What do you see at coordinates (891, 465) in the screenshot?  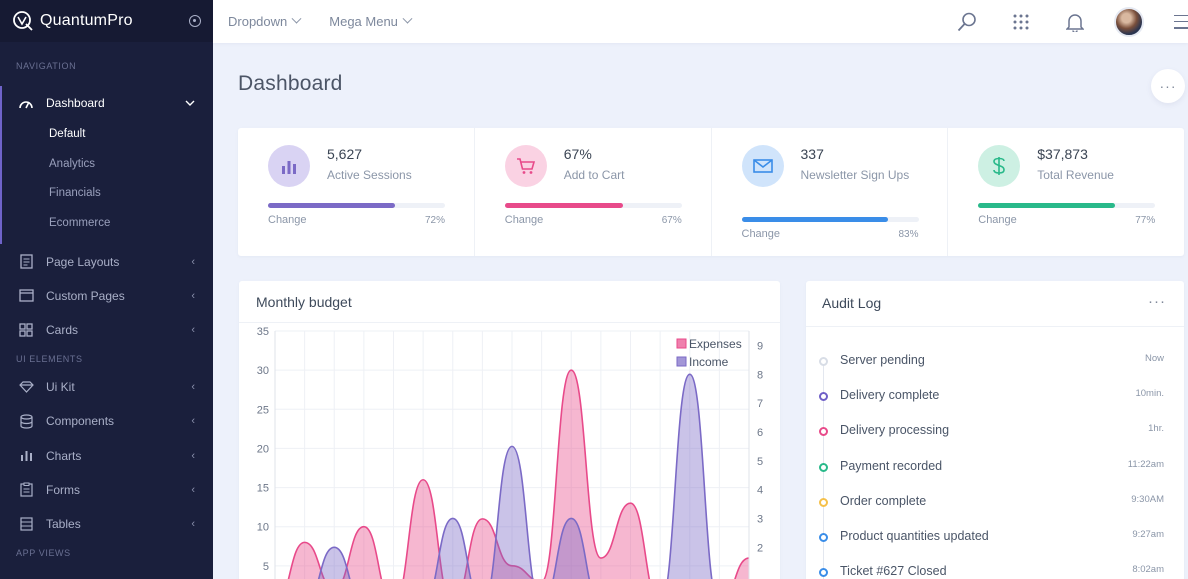 I see `audit-item-text: Payment recorded` at bounding box center [891, 465].